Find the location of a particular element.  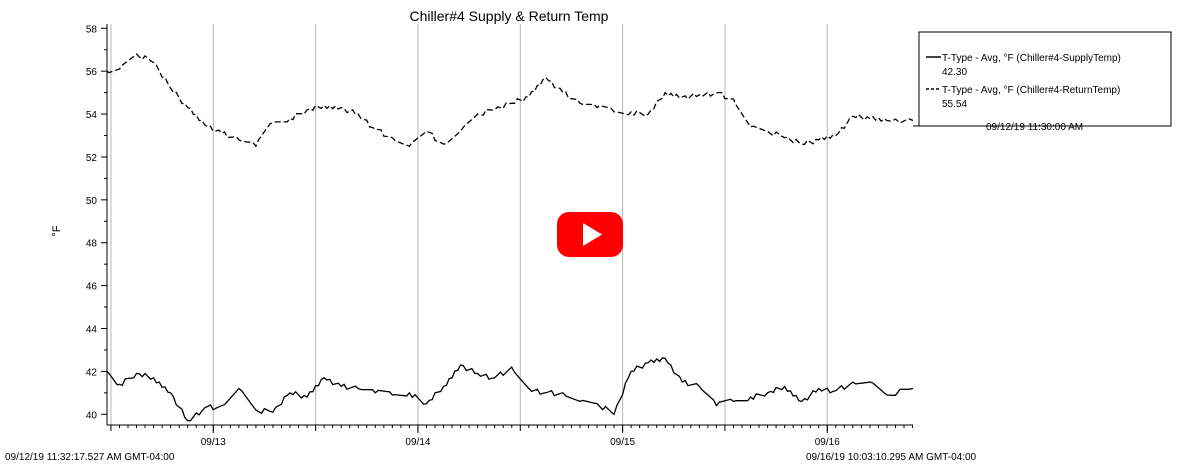

y-tick-label: 52 is located at coordinates (92, 158).